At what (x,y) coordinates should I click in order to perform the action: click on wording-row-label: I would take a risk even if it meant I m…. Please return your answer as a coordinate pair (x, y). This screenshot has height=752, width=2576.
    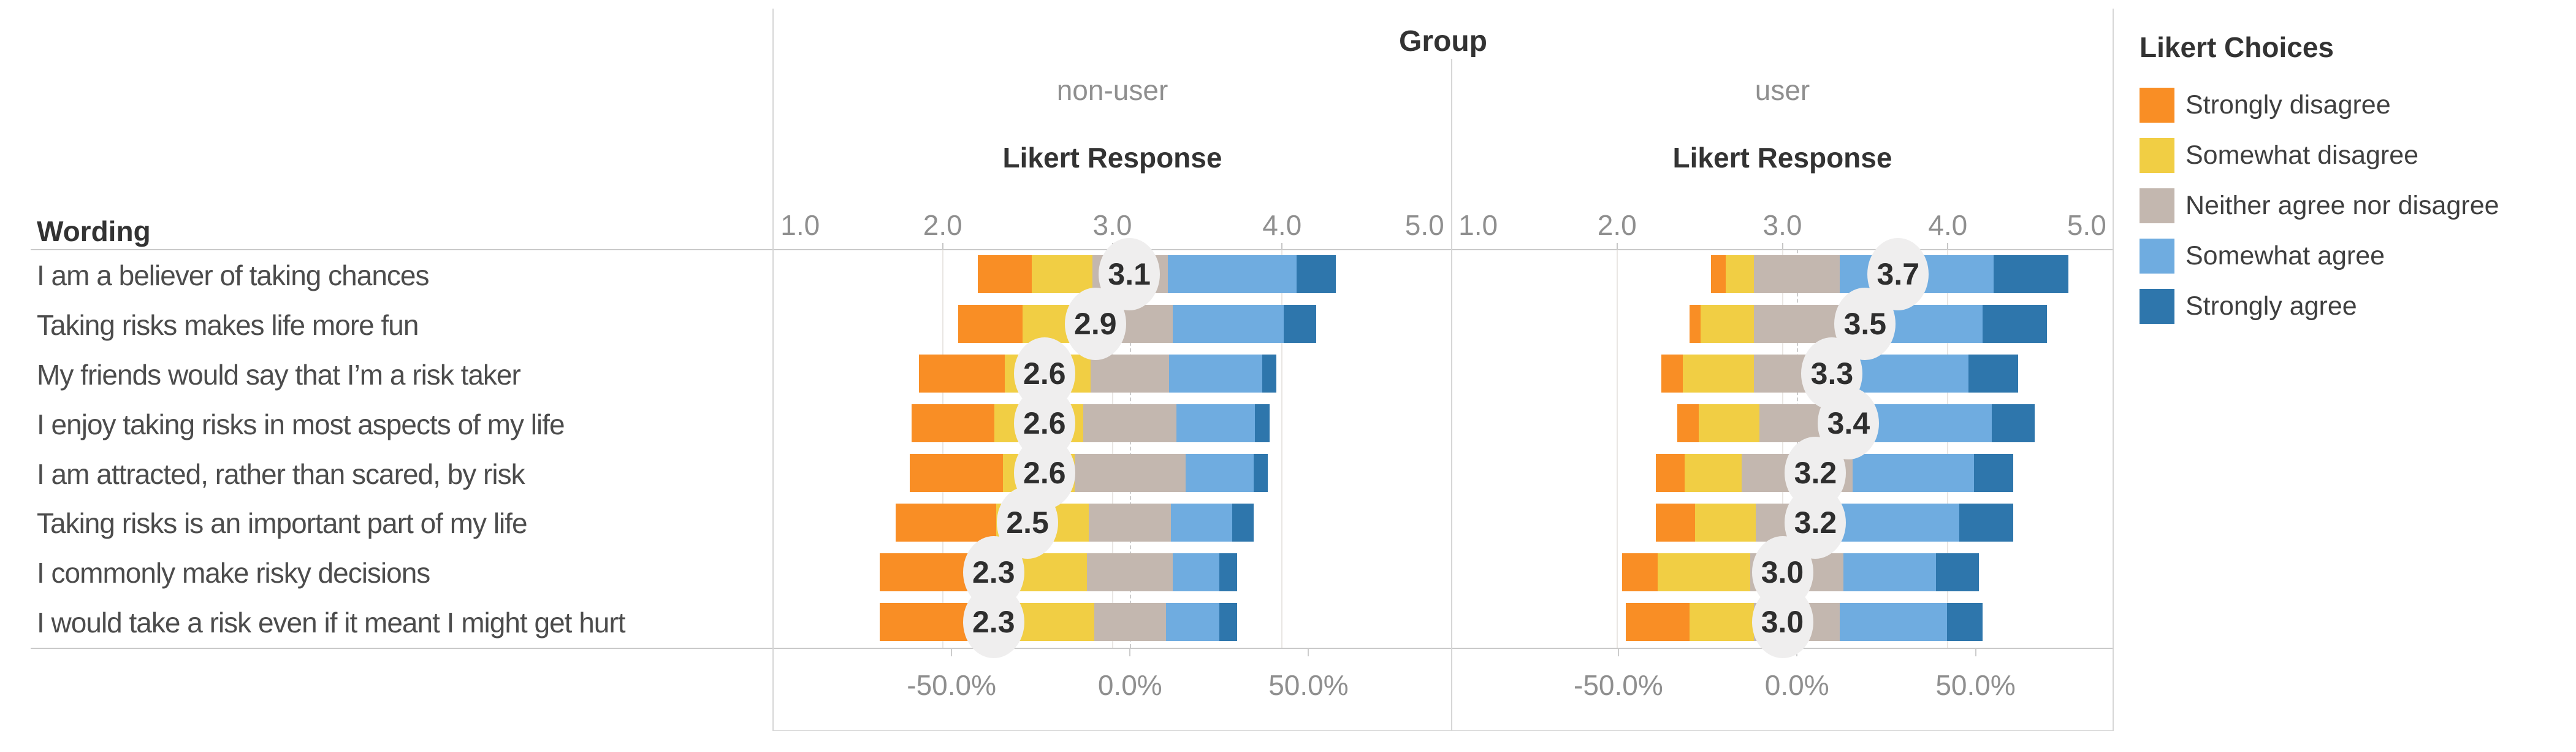
    Looking at the image, I should click on (331, 623).